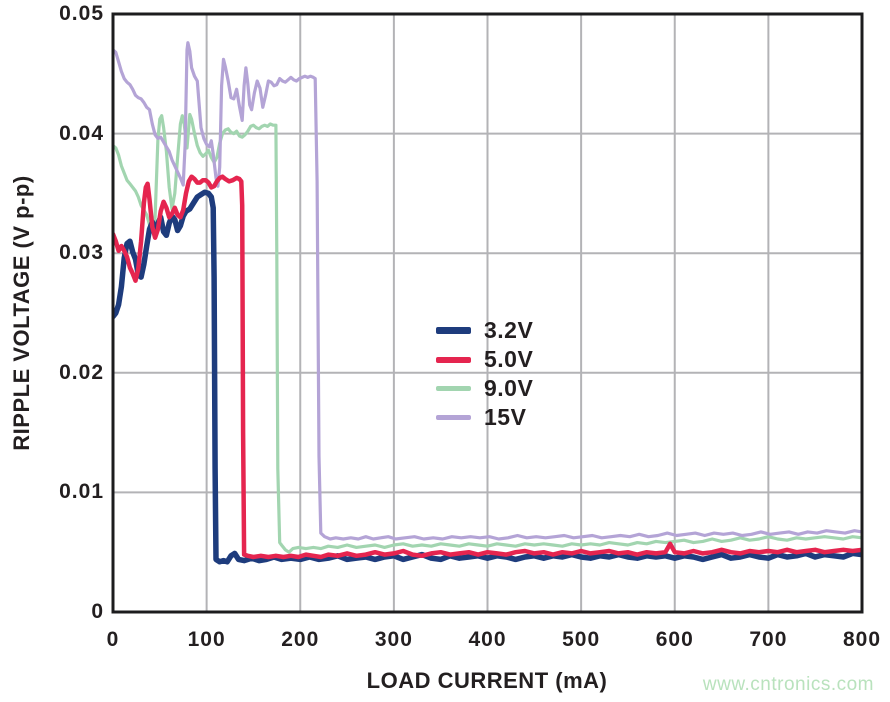 The height and width of the screenshot is (702, 890). What do you see at coordinates (509, 388) in the screenshot?
I see `legend-label-9.0V: 9.0V` at bounding box center [509, 388].